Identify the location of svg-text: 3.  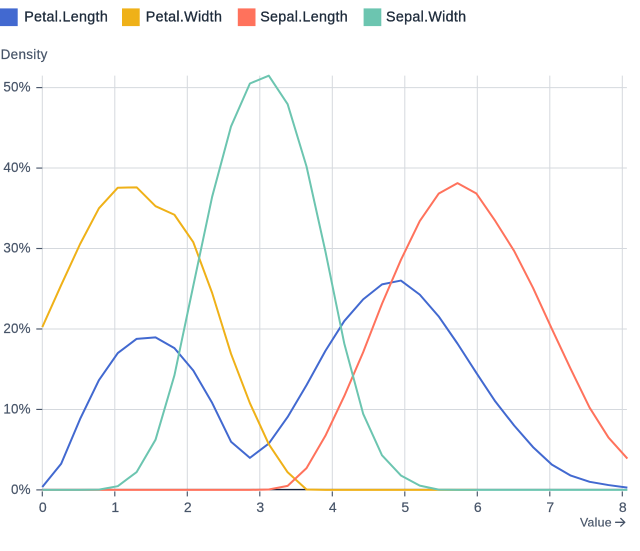
(260, 507).